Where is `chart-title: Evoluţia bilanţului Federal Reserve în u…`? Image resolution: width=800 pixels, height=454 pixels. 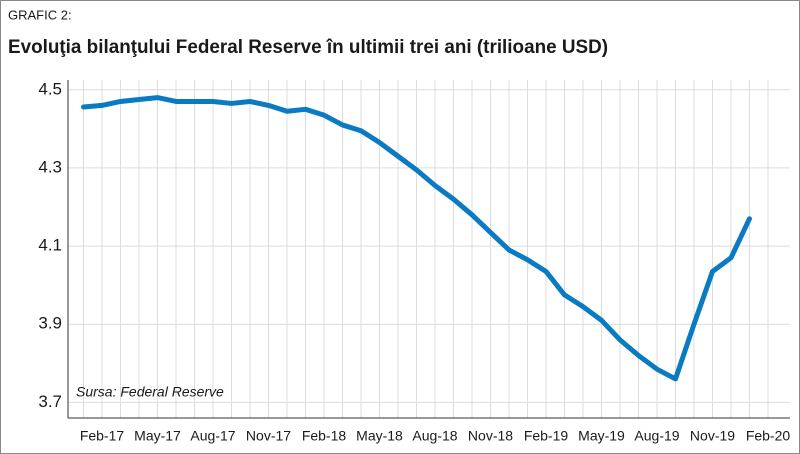
chart-title: Evoluţia bilanţului Federal Reserve în u… is located at coordinates (308, 47).